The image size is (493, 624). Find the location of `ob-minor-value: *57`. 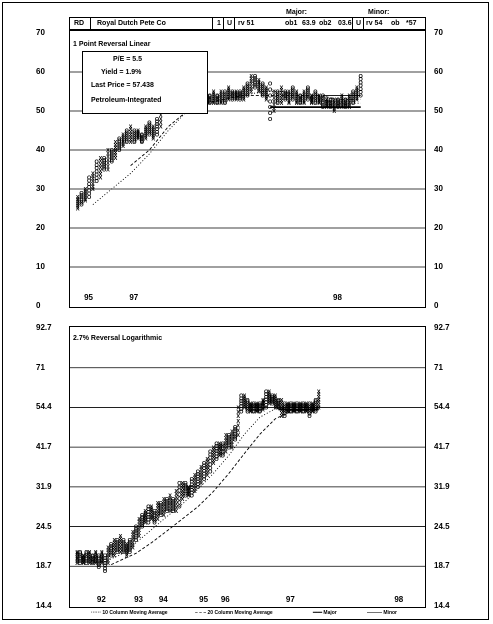

ob-minor-value: *57 is located at coordinates (411, 23).